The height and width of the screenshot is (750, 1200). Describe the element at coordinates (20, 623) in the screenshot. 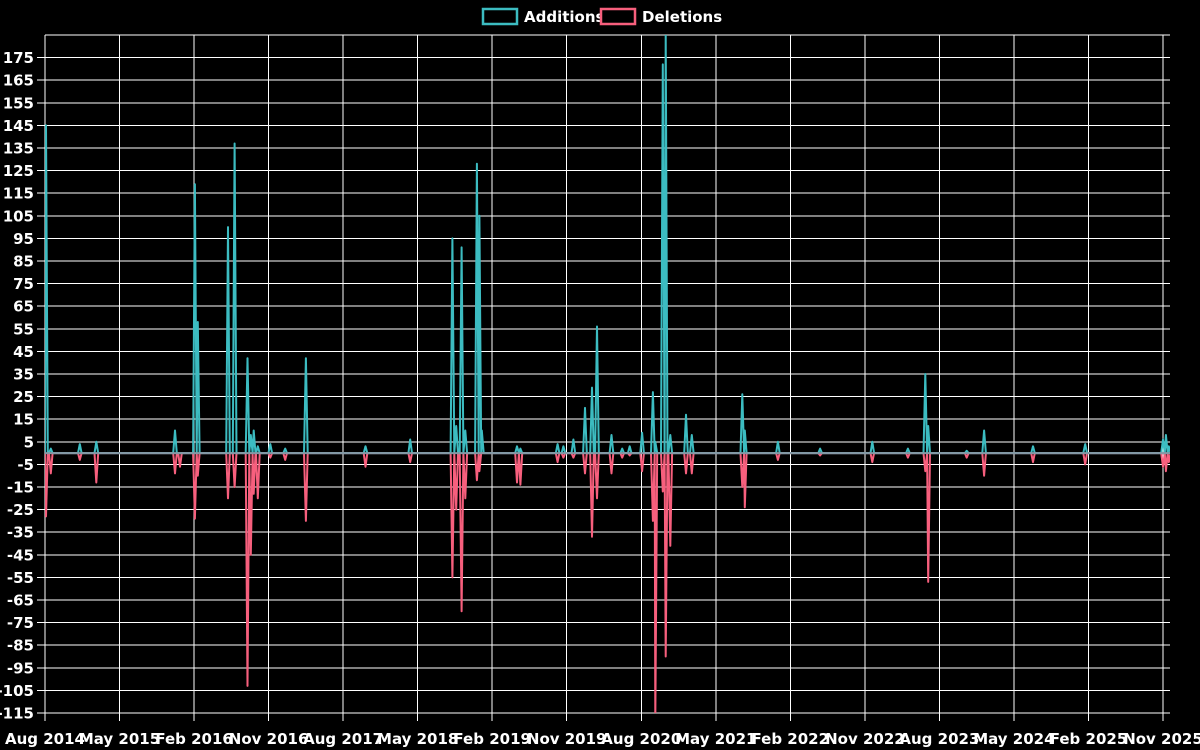

I see `y-axis-label: -75` at that location.